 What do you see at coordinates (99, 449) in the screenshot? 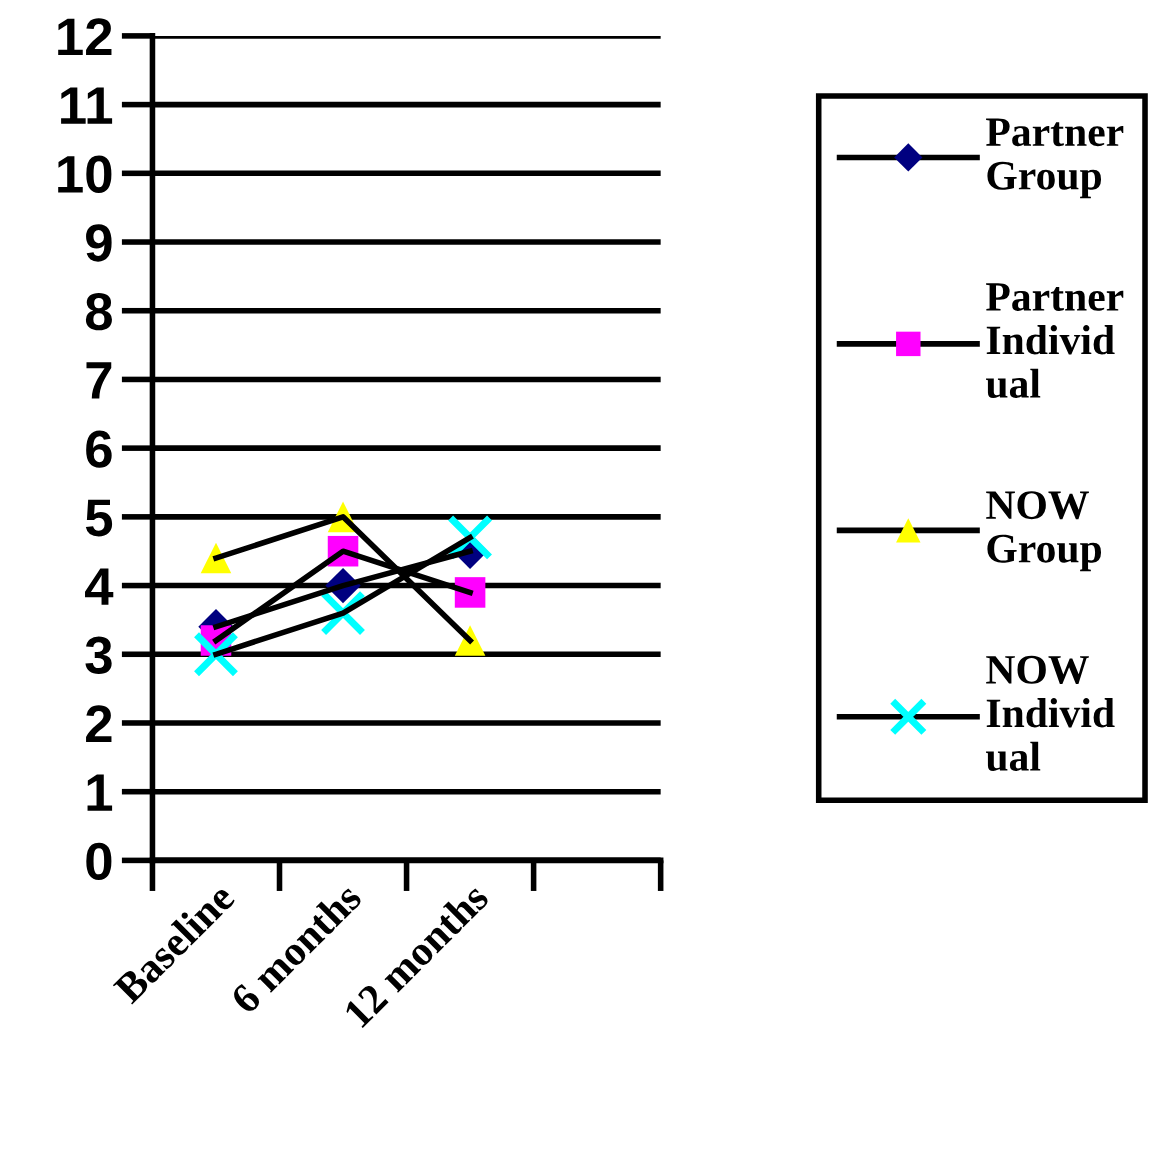
I see `y-tick-label: 6` at bounding box center [99, 449].